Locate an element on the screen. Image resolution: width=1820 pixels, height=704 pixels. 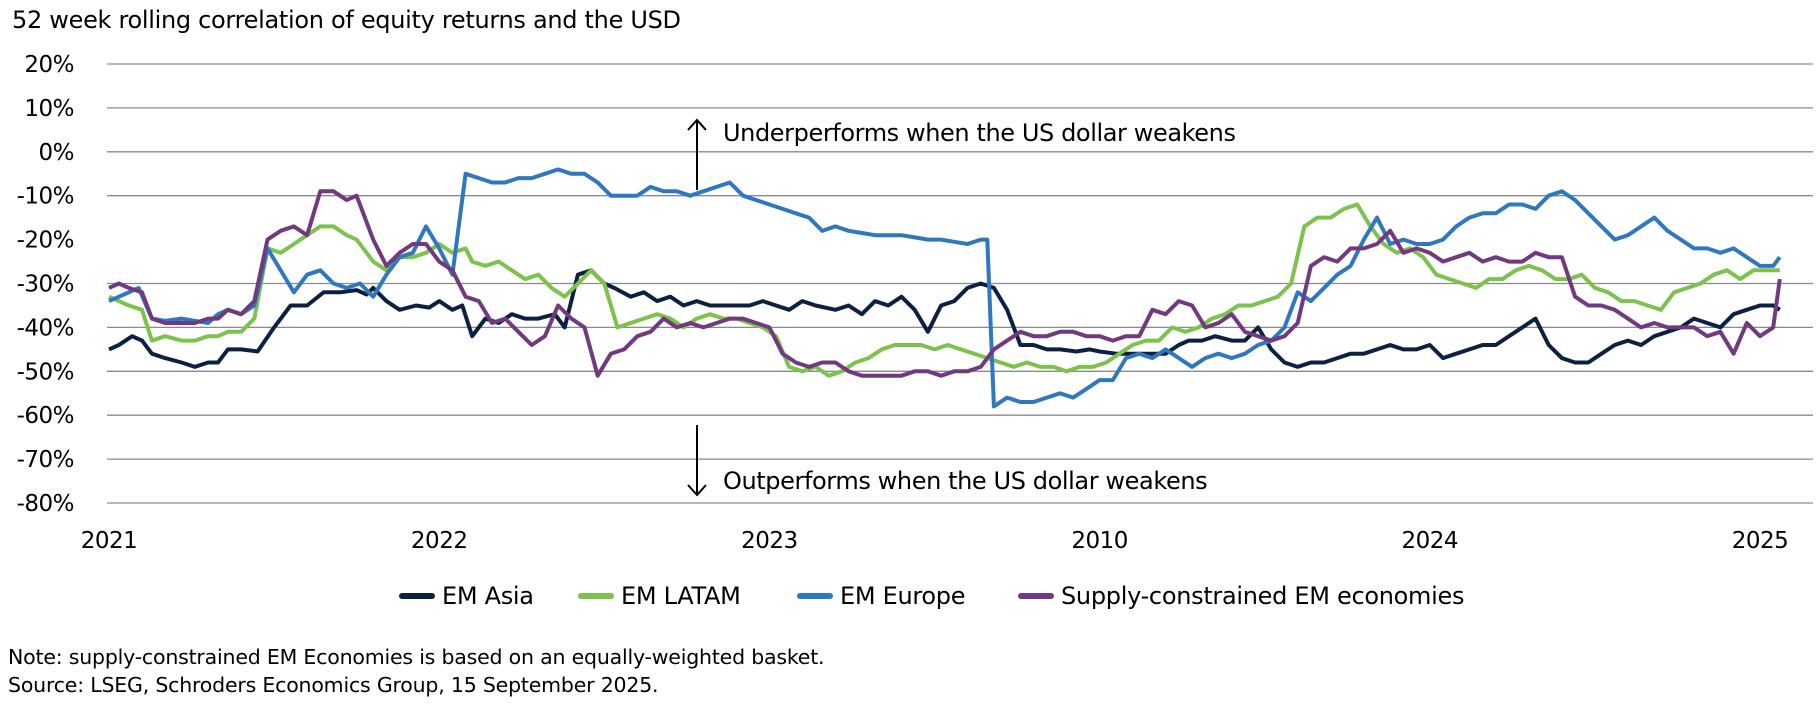
y-tick-label: -30% is located at coordinates (45, 285).